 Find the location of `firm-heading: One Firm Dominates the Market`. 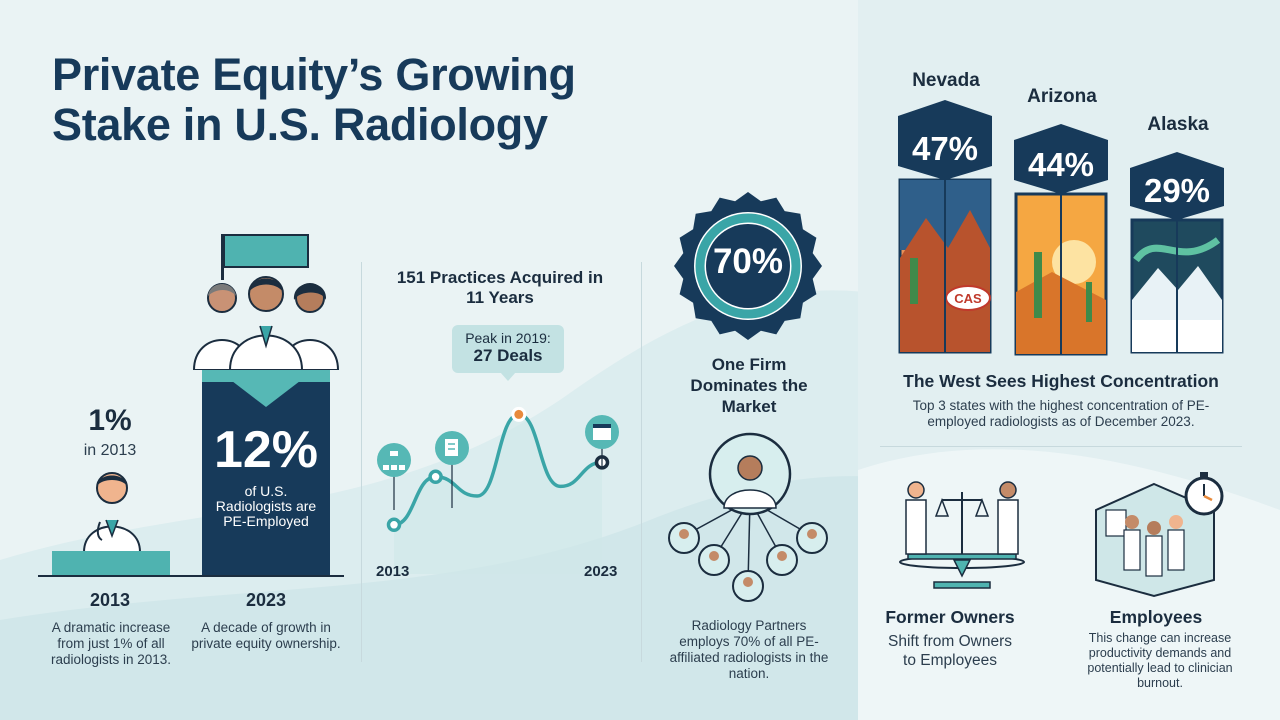

firm-heading: One Firm Dominates the Market is located at coordinates (749, 385).